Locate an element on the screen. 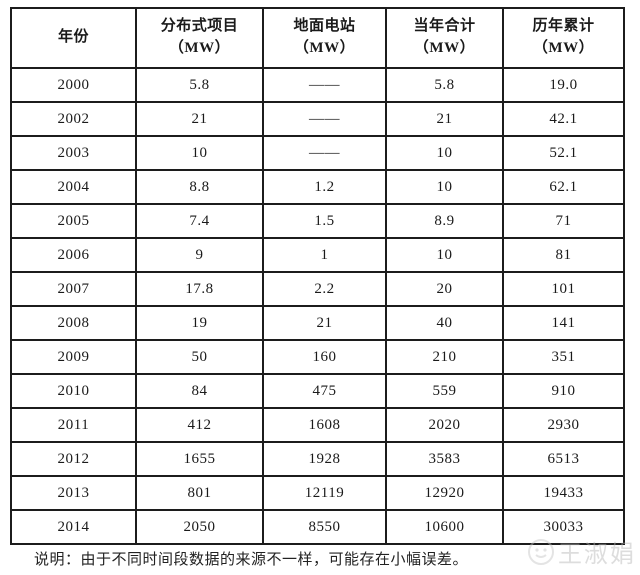 This screenshot has width=640, height=575. table-cell: 9 is located at coordinates (199, 255).